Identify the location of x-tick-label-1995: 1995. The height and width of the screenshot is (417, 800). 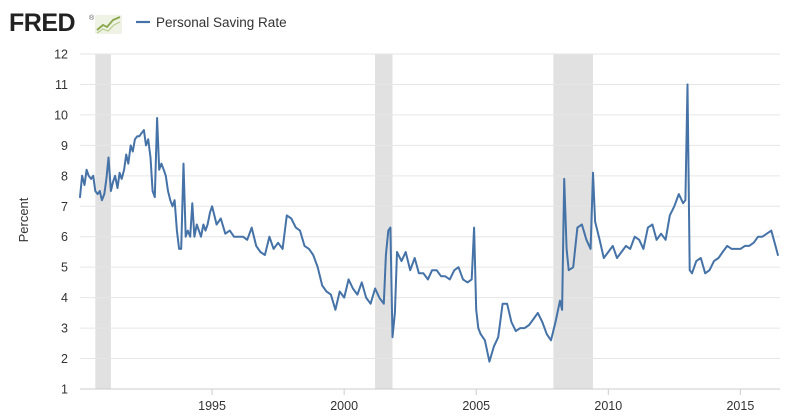
(212, 406).